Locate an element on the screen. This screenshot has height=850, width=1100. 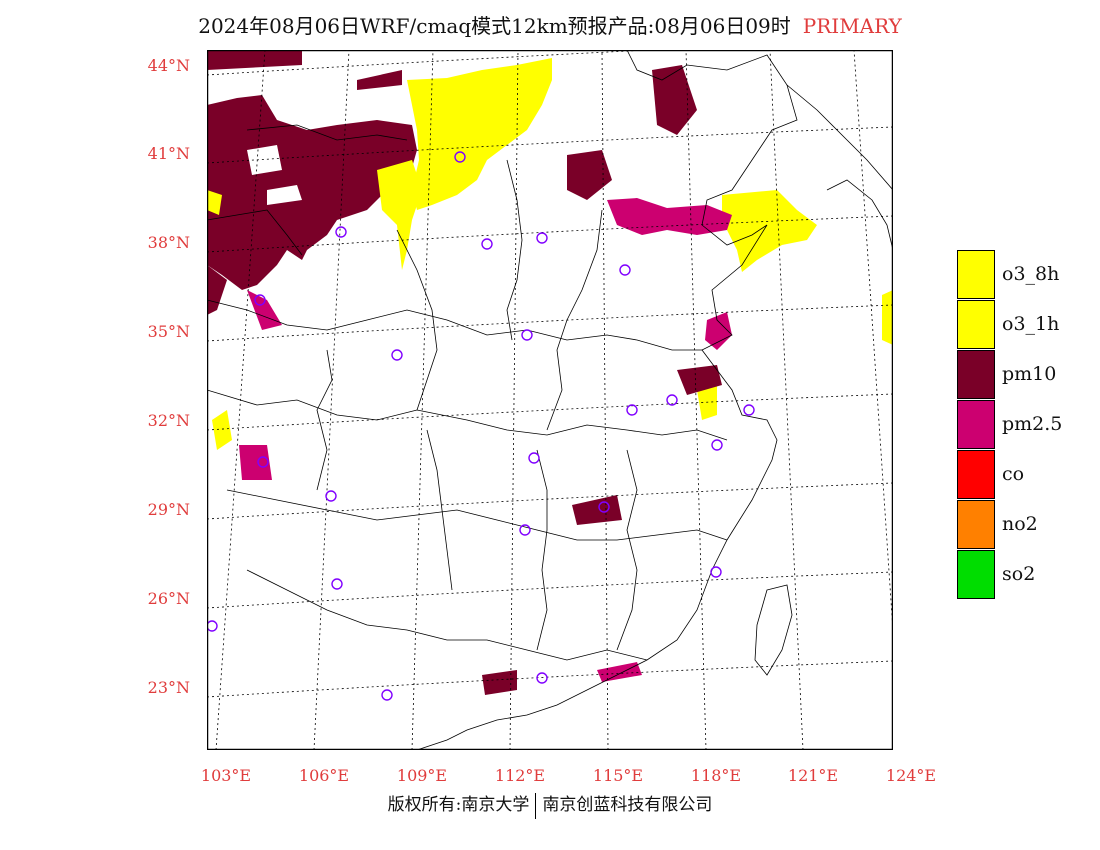
lat-label-35: 35°N is located at coordinates (168, 331).